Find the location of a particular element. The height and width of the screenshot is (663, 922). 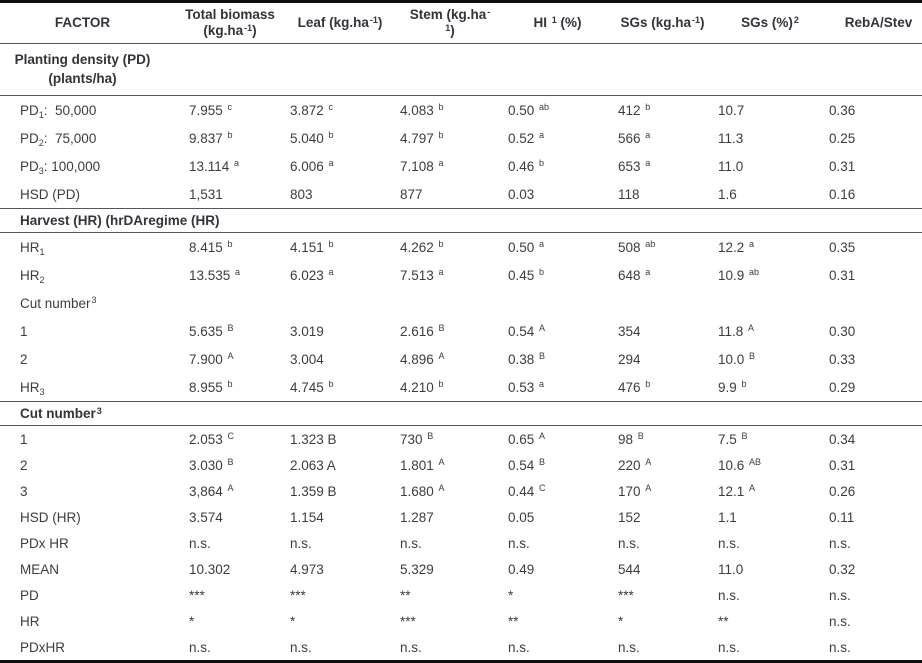

table-cell: 1.154 is located at coordinates (307, 517).